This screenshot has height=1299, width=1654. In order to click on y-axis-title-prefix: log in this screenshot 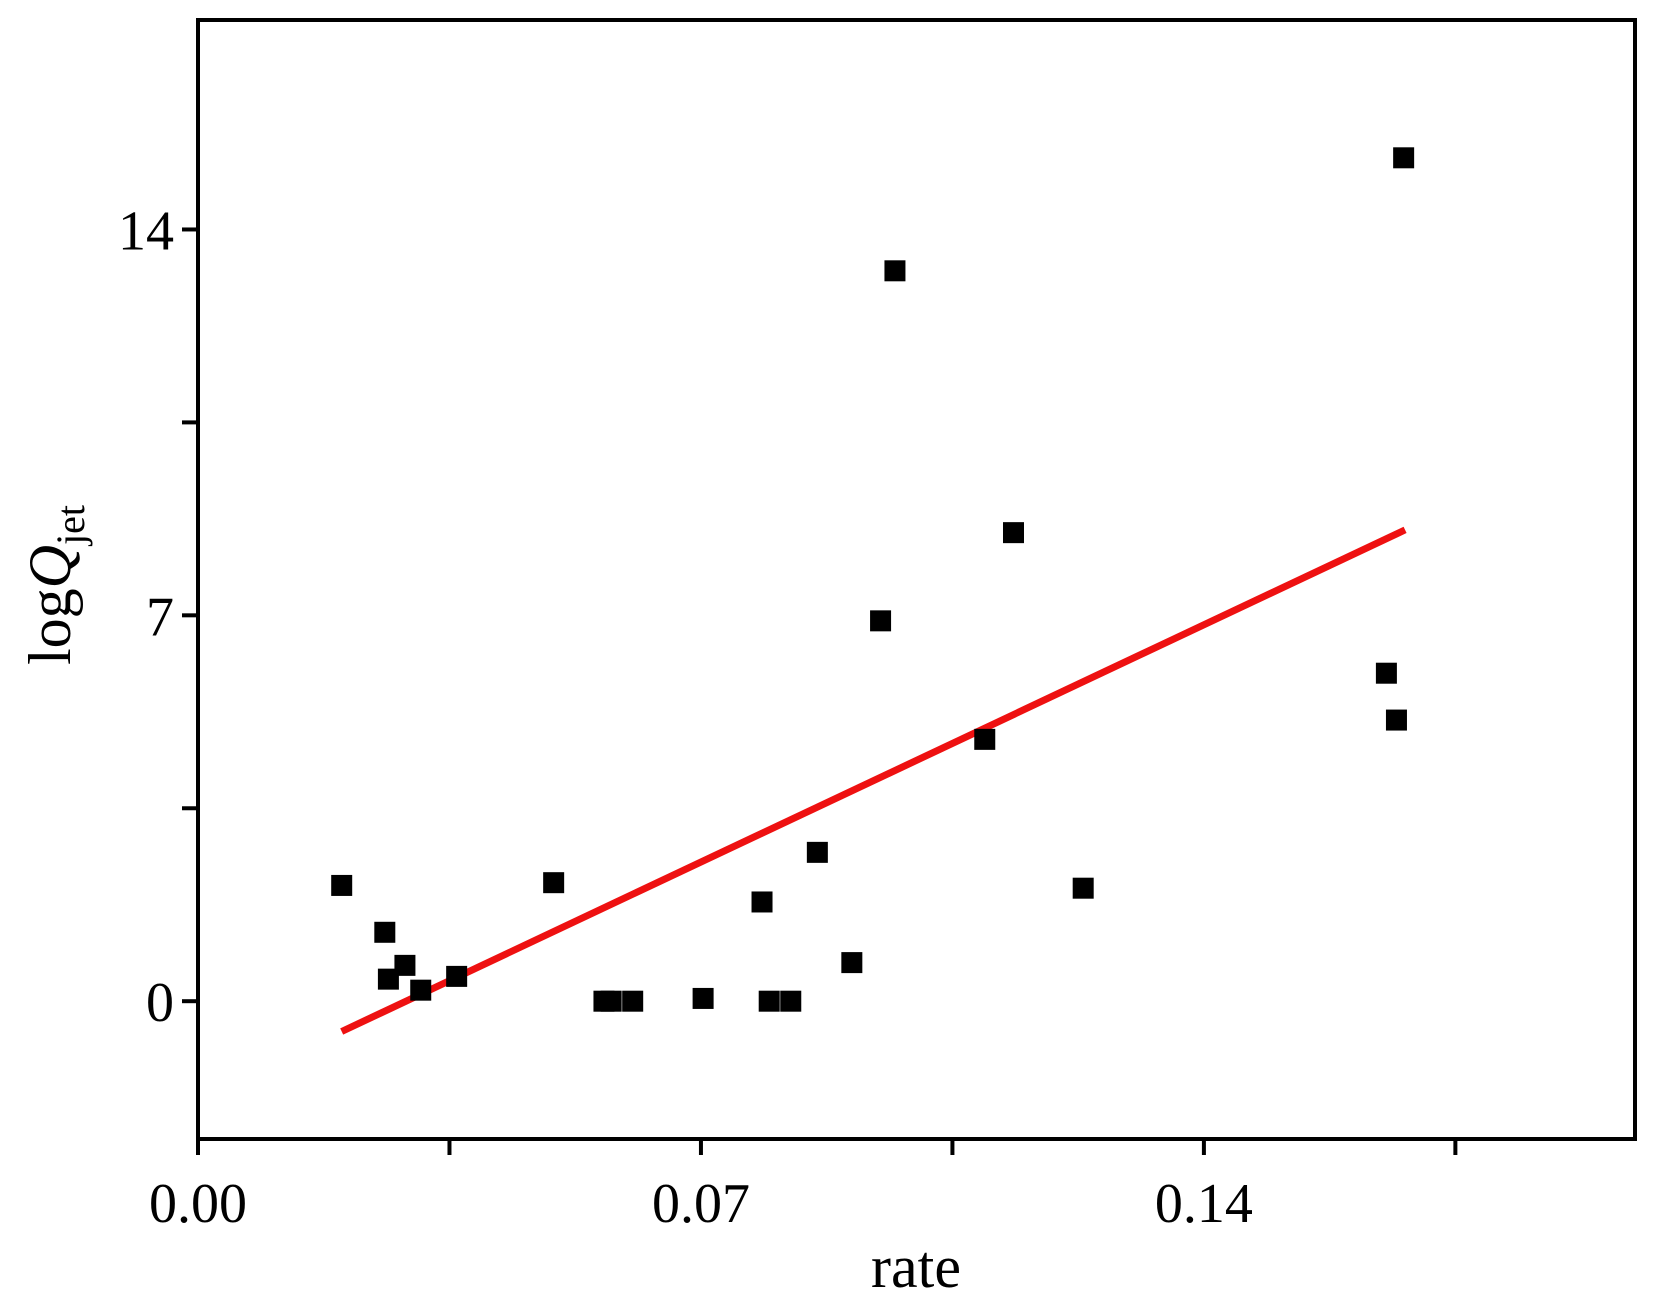, I will do `click(50, 626)`.